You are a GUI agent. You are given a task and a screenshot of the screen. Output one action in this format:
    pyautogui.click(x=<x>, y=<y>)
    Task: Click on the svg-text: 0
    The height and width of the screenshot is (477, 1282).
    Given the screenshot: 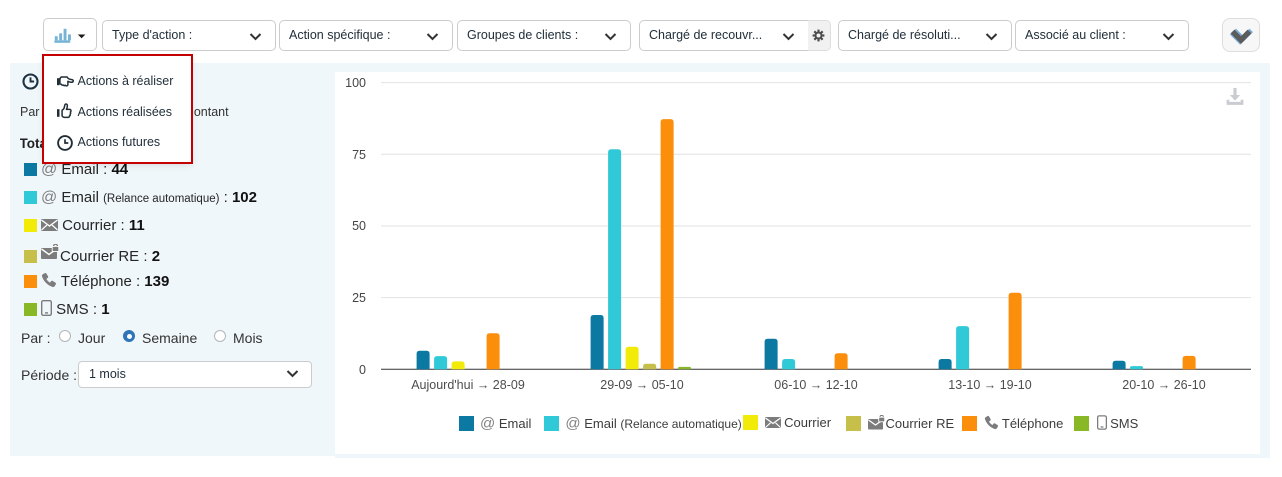 What is the action you would take?
    pyautogui.click(x=362, y=370)
    